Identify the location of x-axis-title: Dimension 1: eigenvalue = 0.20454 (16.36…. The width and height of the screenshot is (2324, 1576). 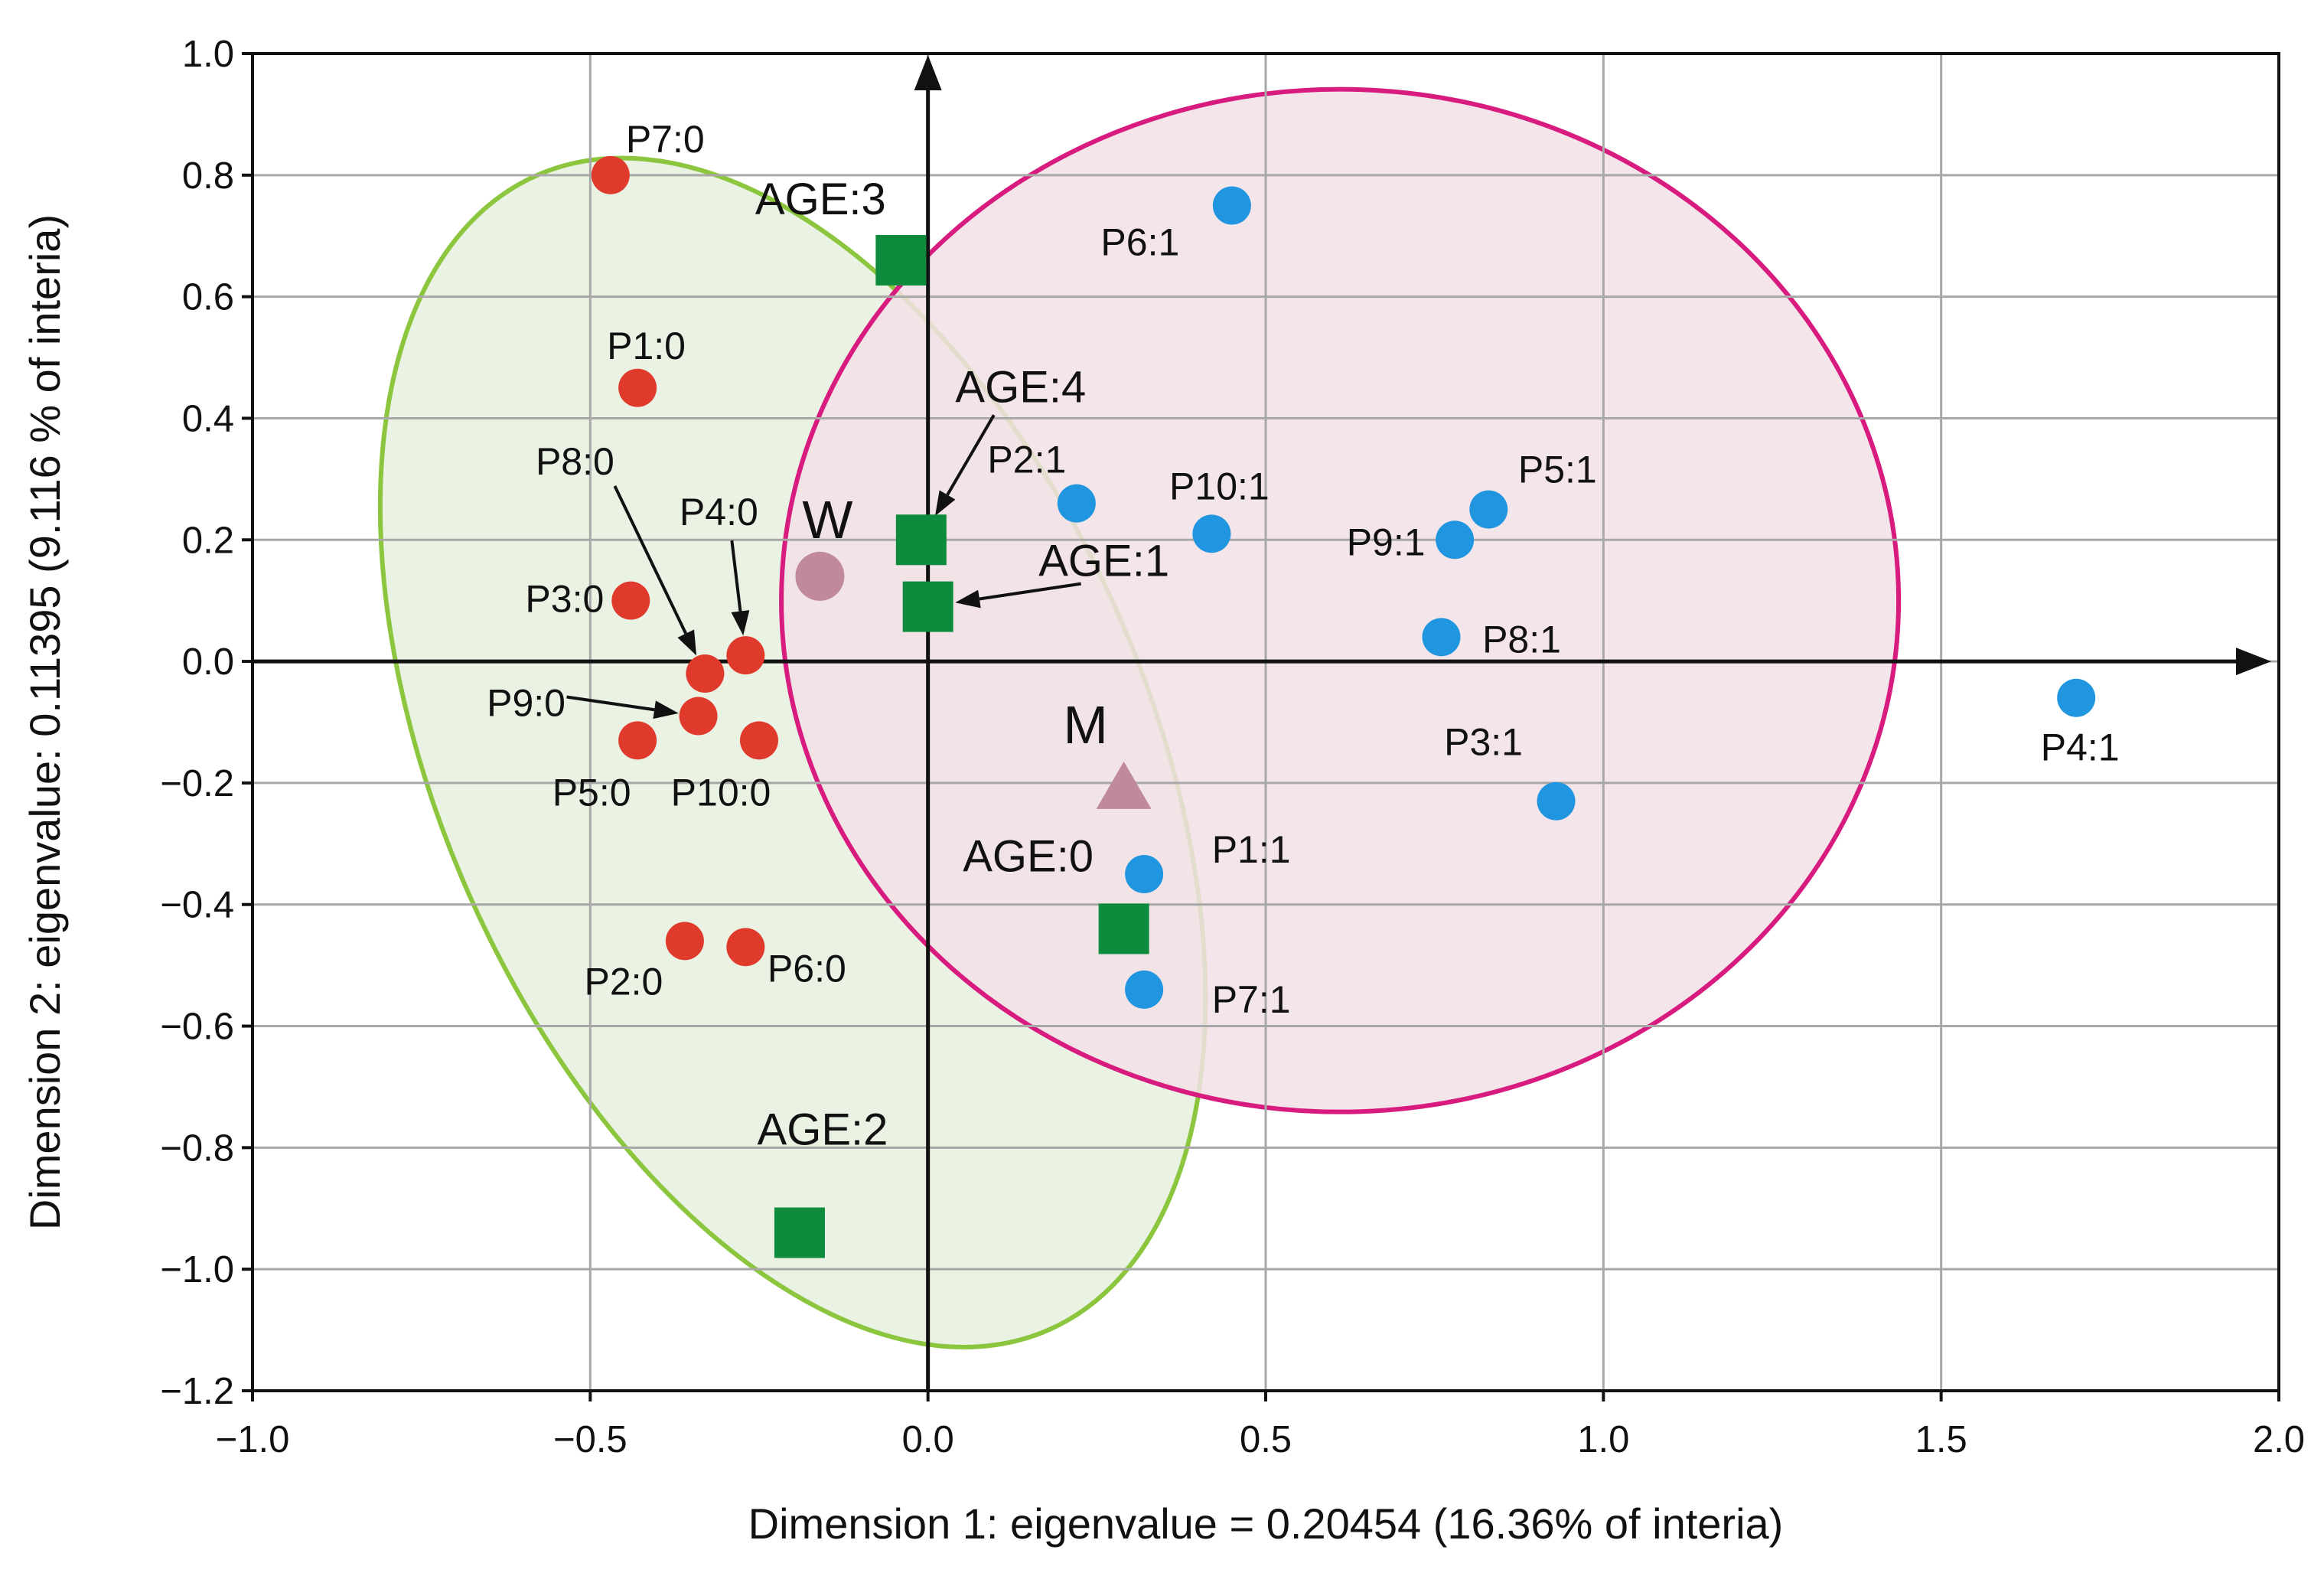
(1266, 1523).